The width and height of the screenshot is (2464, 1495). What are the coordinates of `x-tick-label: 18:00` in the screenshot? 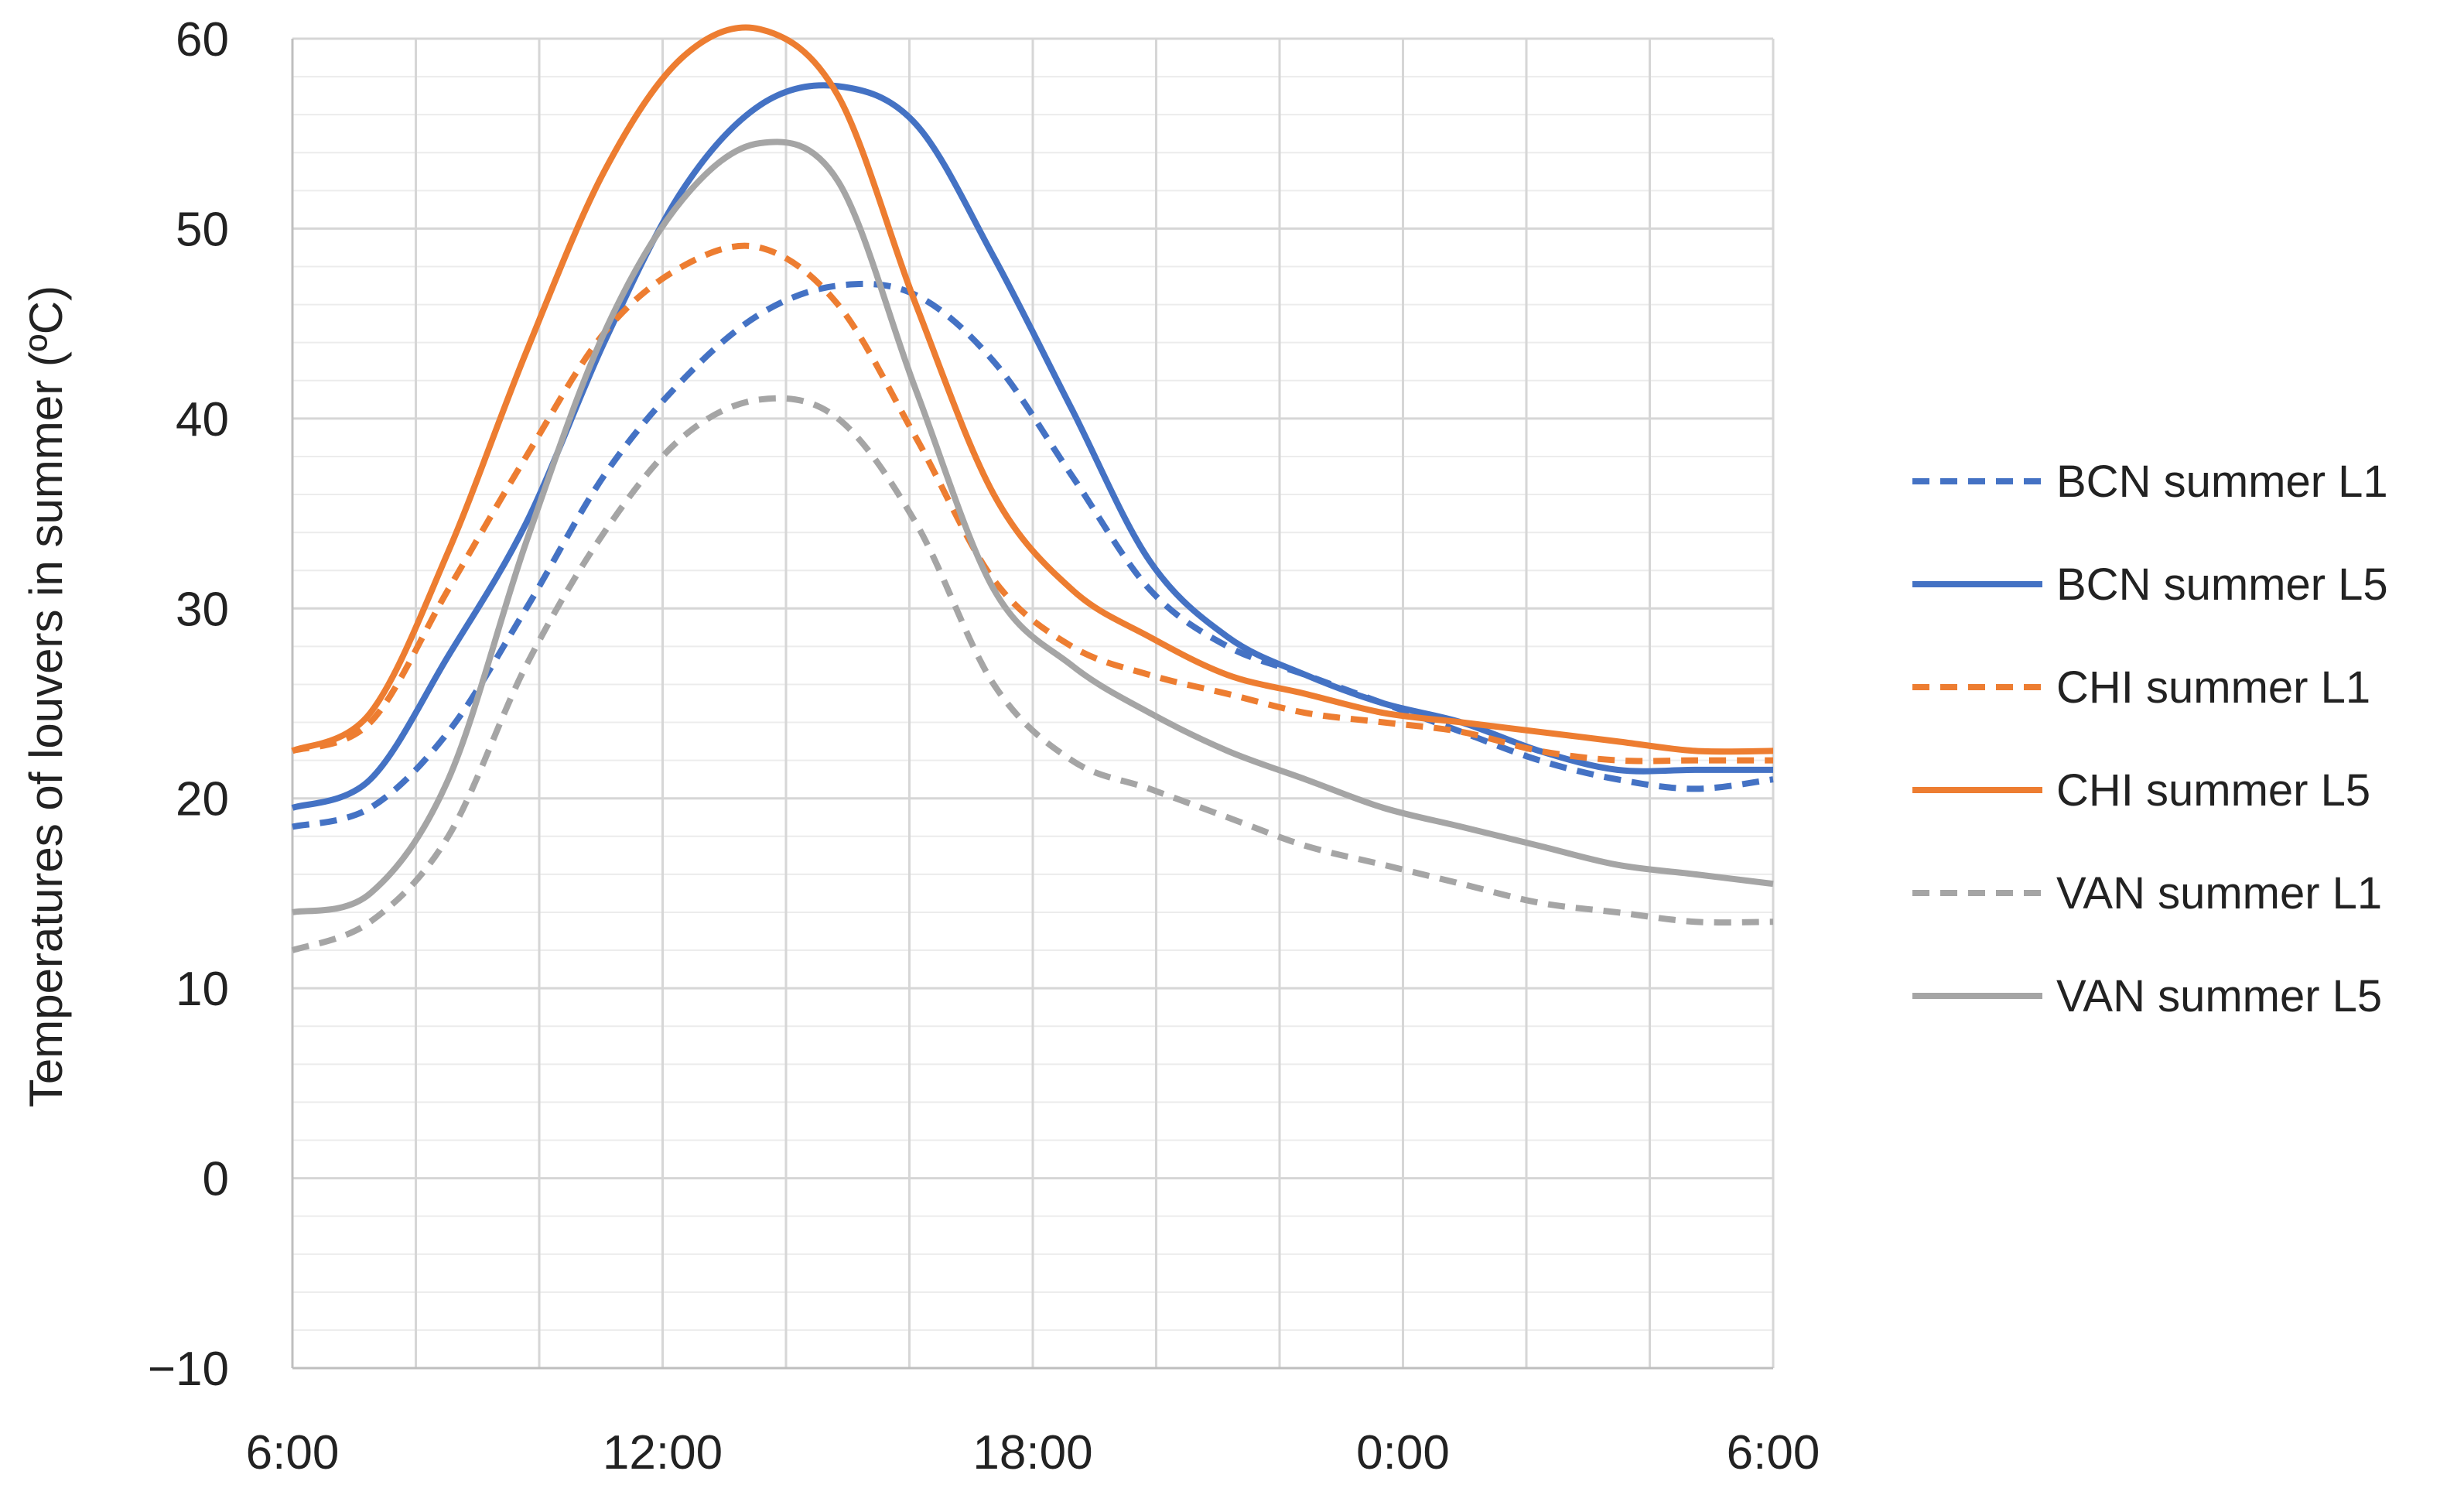 It's located at (1032, 1453).